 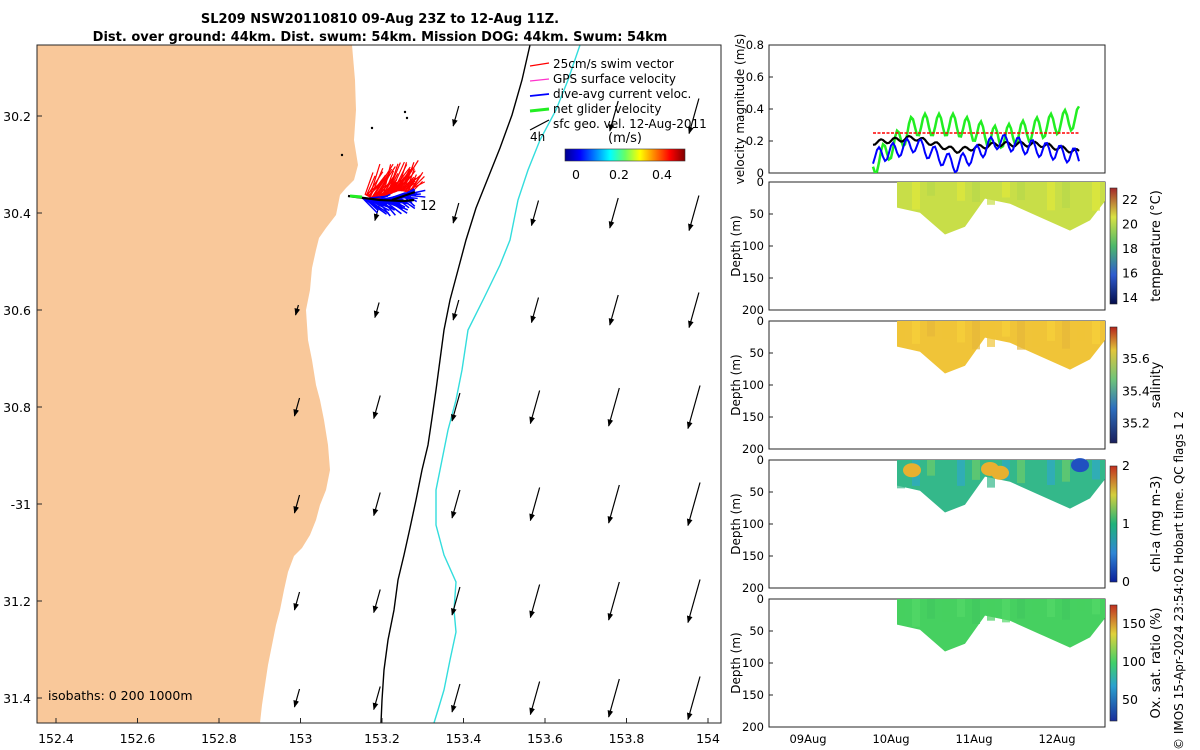 I want to click on temperature-colorbar-label: temperature (°C), so click(x=1156, y=246).